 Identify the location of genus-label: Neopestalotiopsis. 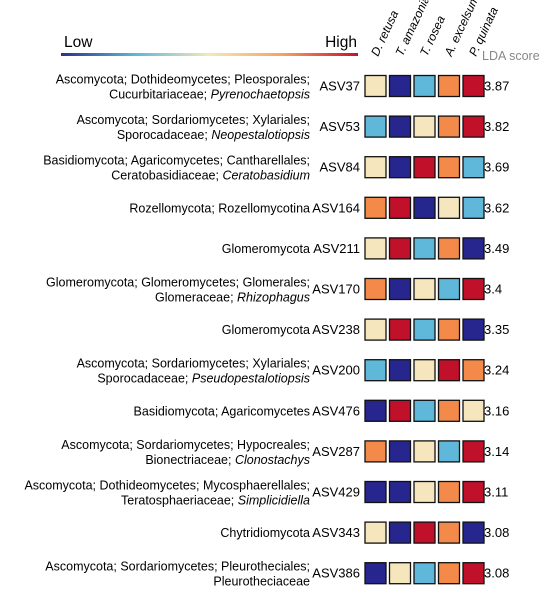
(260, 135).